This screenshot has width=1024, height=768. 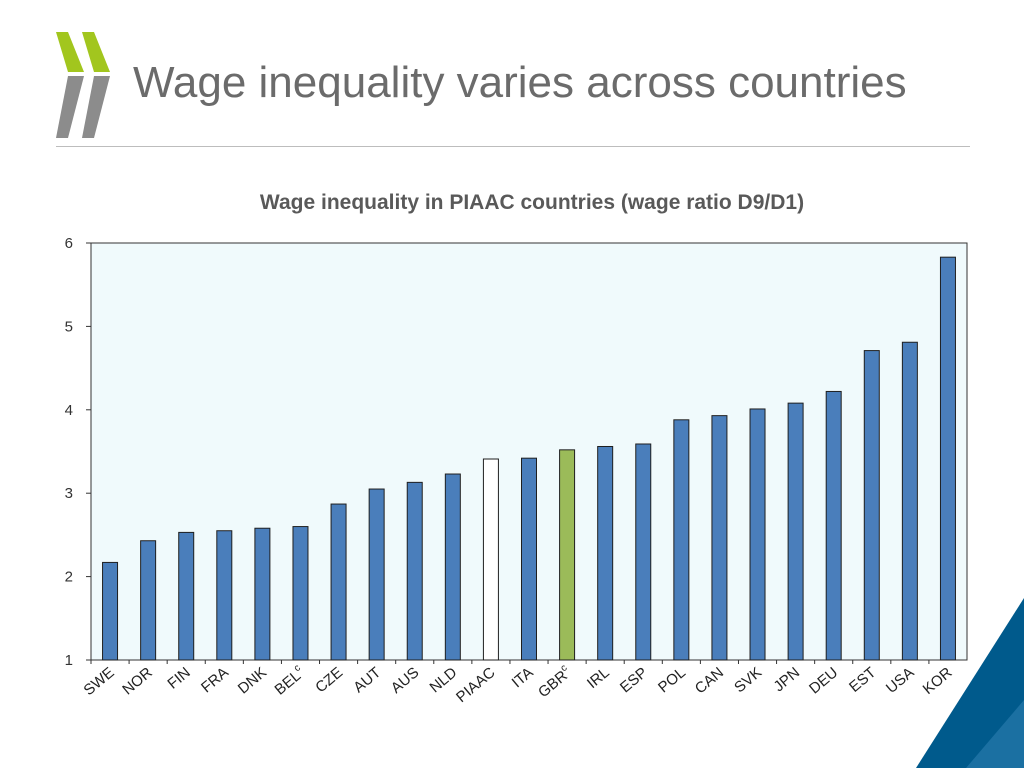 What do you see at coordinates (520, 82) in the screenshot?
I see `slide-title: Wage inequality varies across countries` at bounding box center [520, 82].